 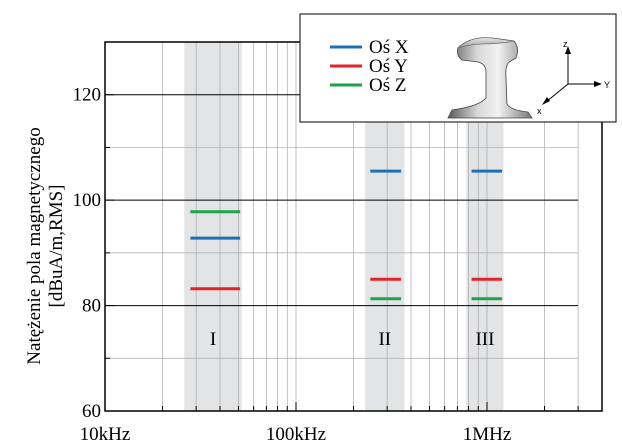 I want to click on data-series, so click(x=346, y=235).